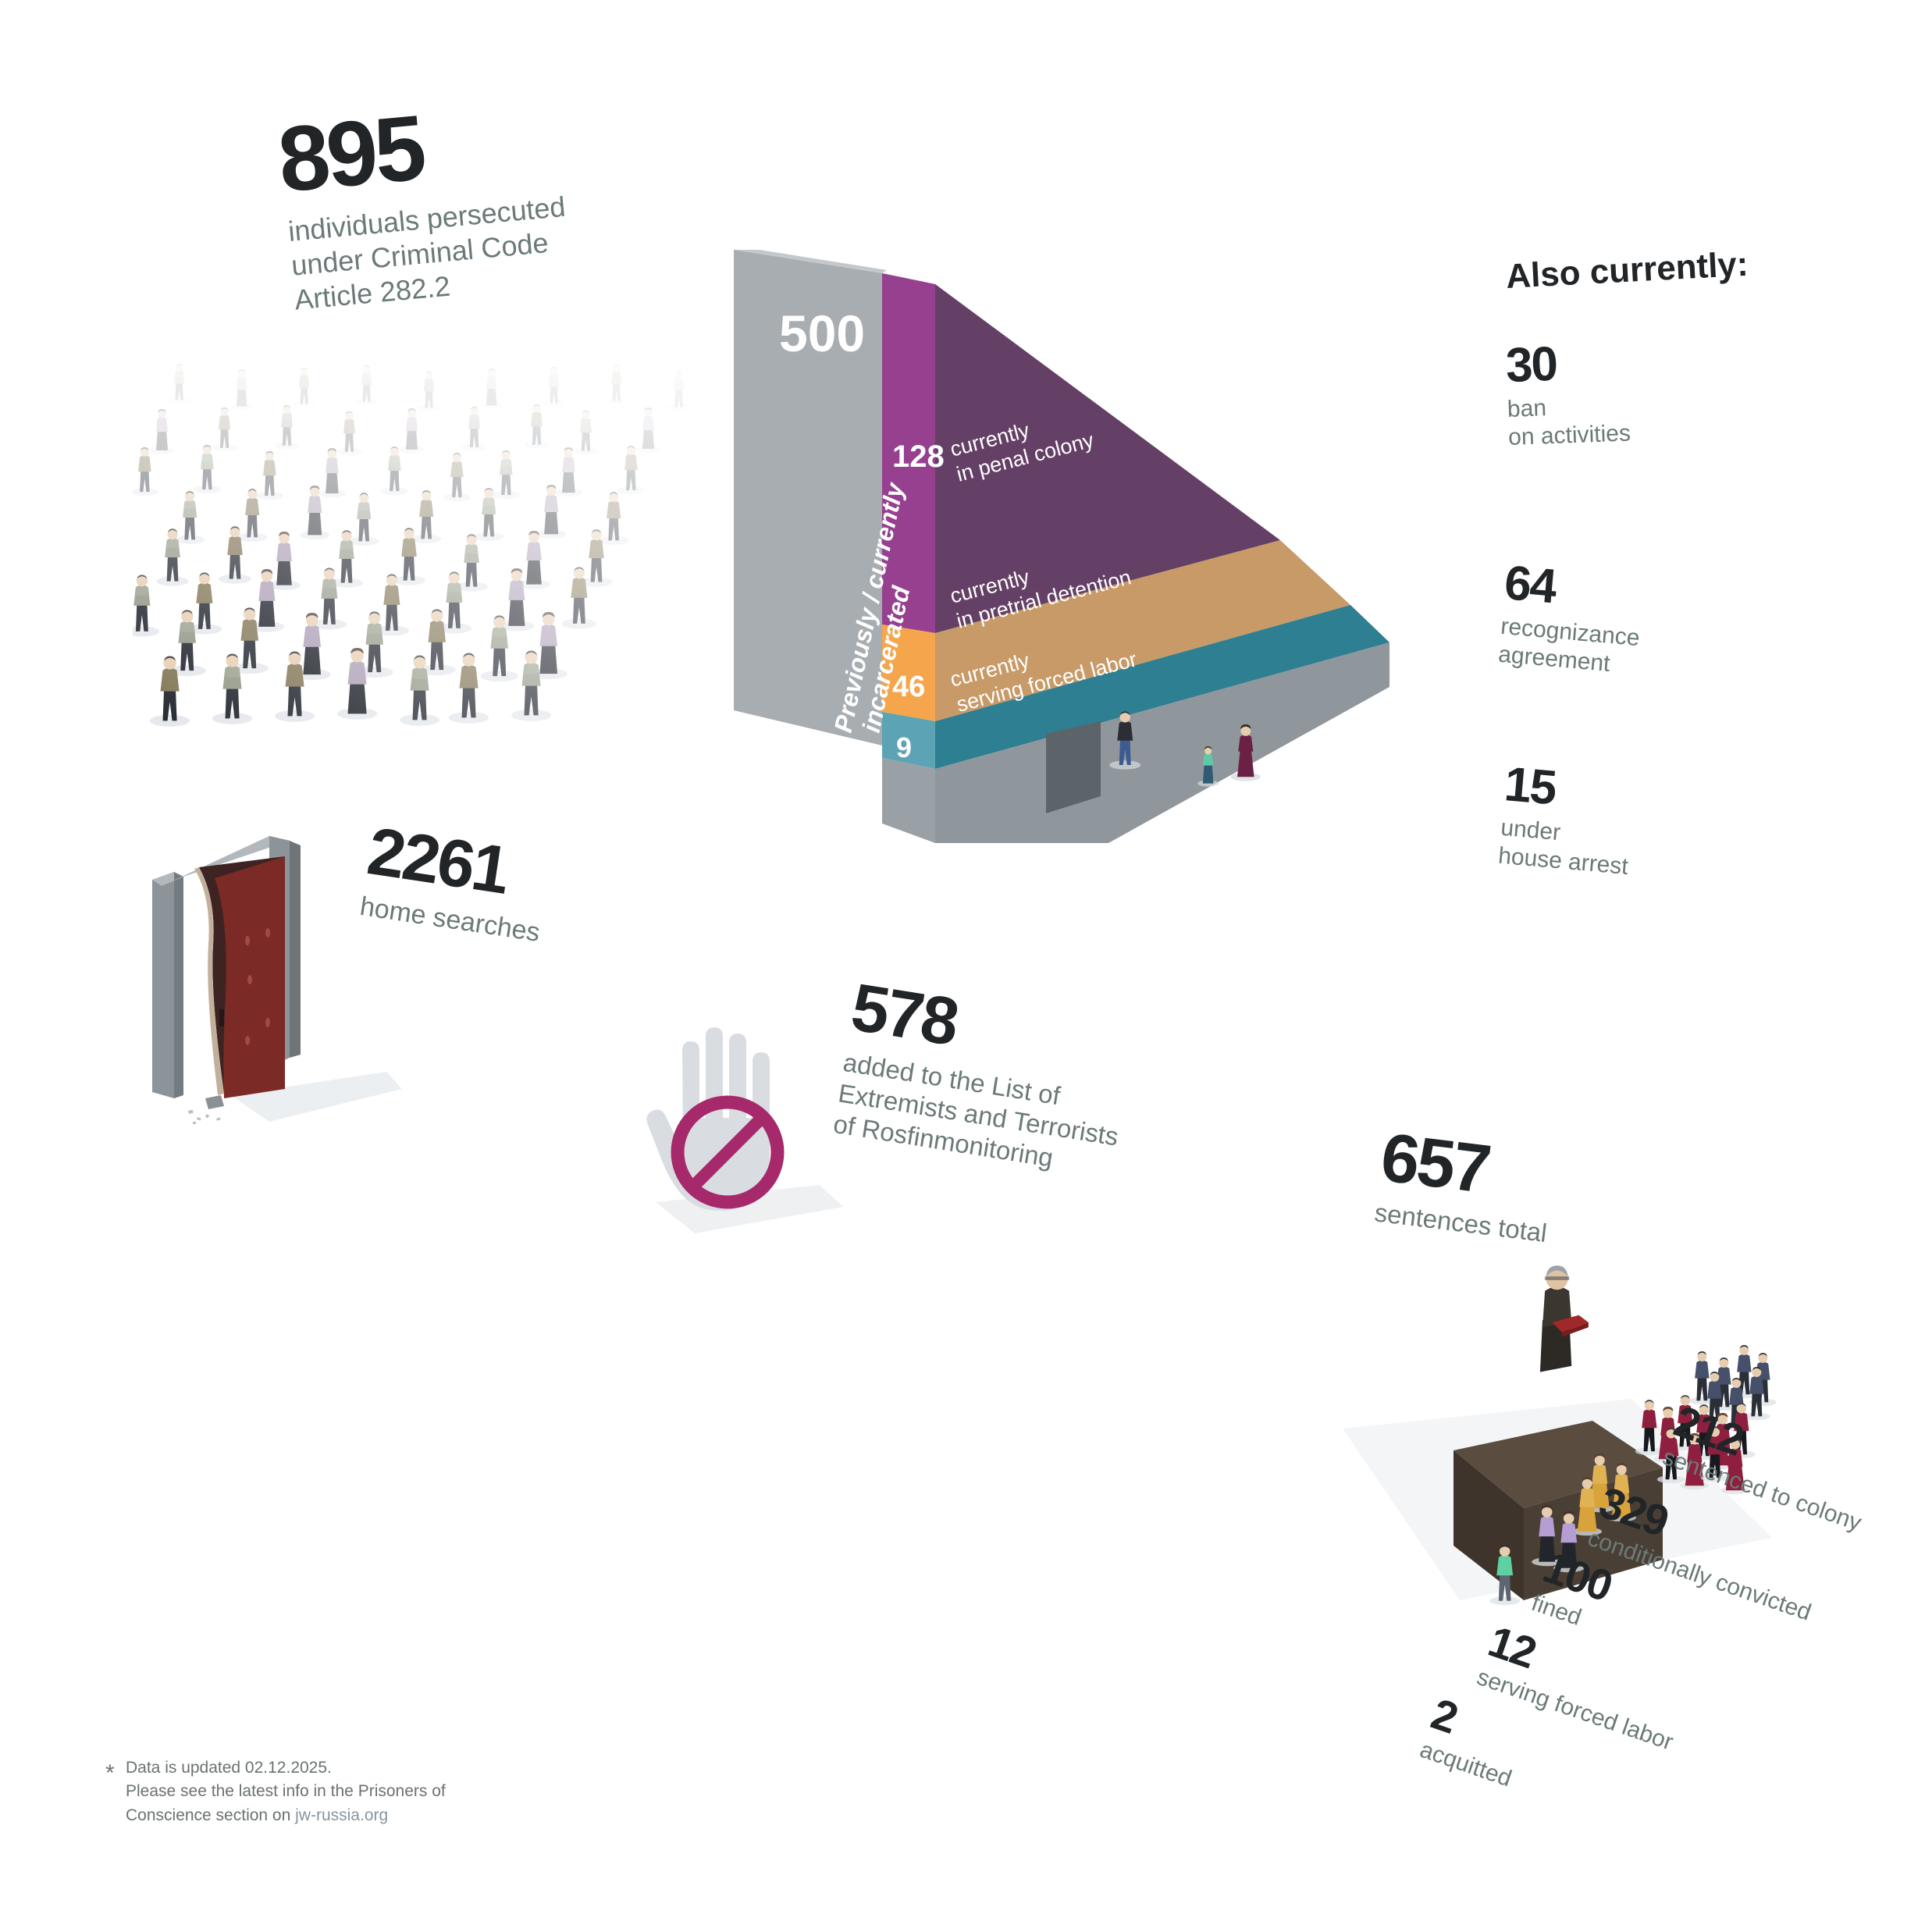 Image resolution: width=1925 pixels, height=1932 pixels. Describe the element at coordinates (1560, 1435) in the screenshot. I see `court-scene-svg` at that location.